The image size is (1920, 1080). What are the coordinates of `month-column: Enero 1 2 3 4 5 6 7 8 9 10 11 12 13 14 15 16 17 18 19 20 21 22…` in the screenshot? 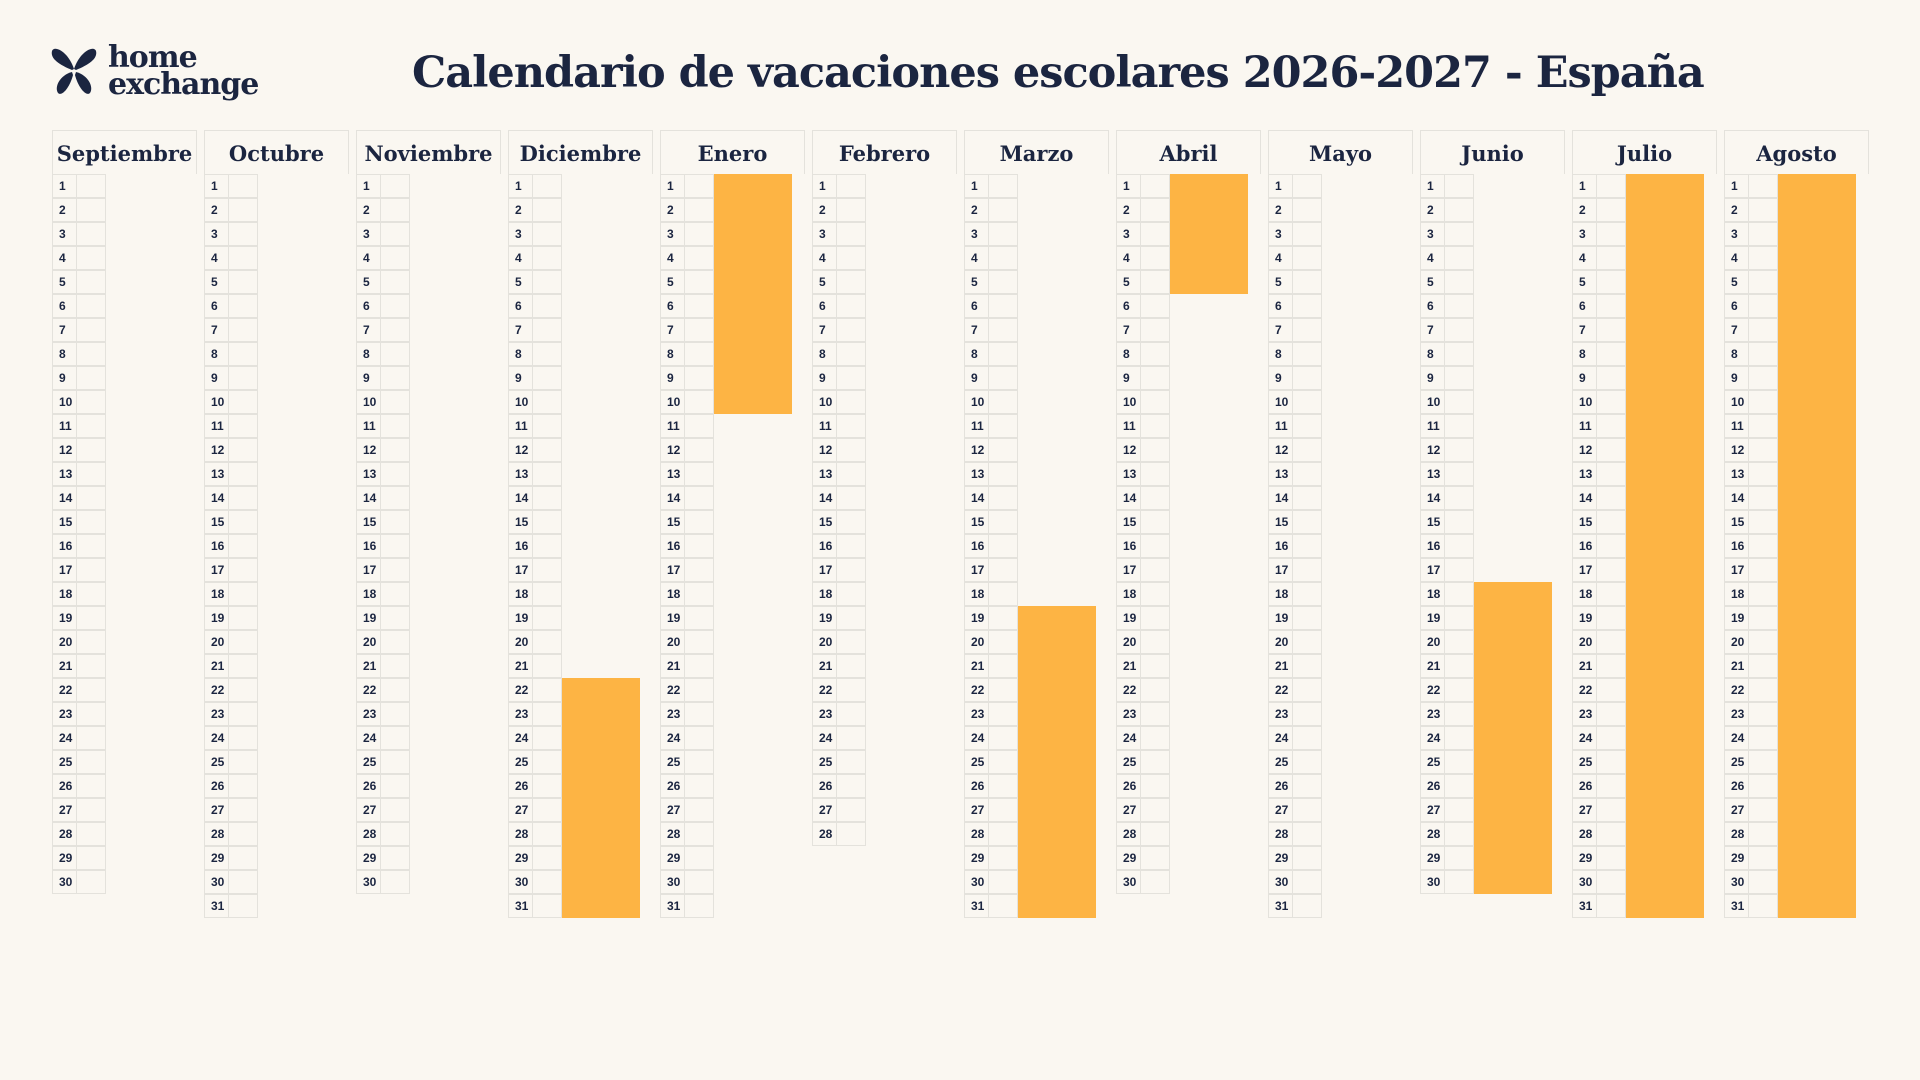 It's located at (732, 524).